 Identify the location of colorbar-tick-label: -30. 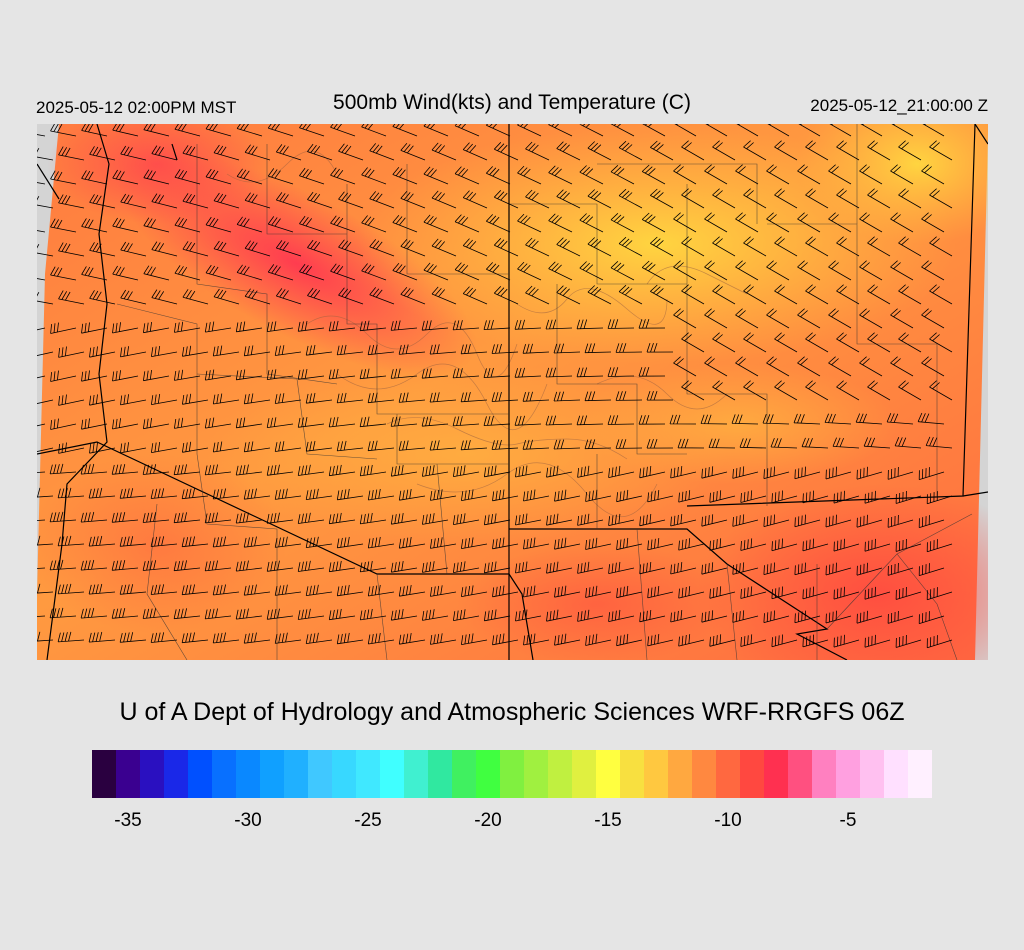
(248, 820).